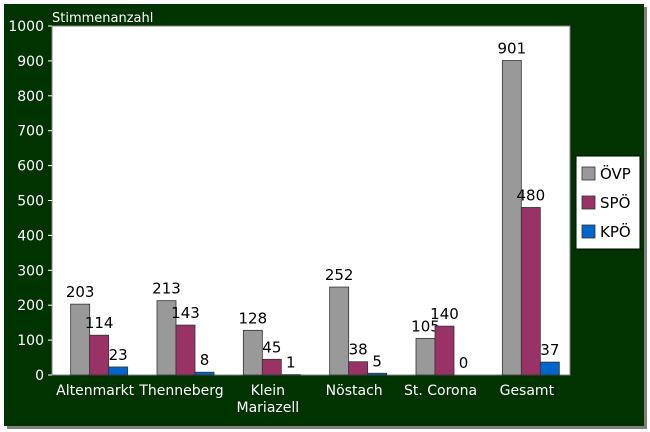  Describe the element at coordinates (118, 355) in the screenshot. I see `data-label: 23` at that location.